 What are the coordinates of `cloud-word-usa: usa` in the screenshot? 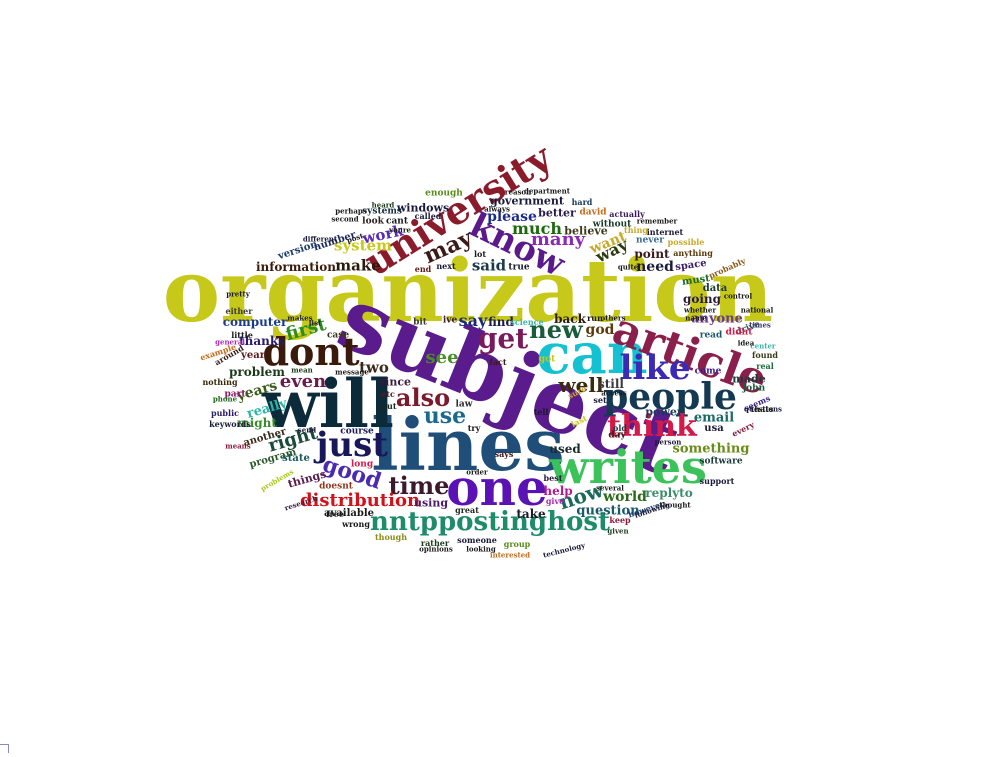 It's located at (714, 428).